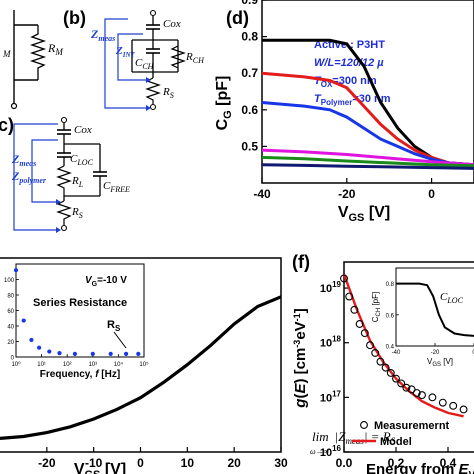 This screenshot has height=474, width=474. Describe the element at coordinates (347, 194) in the screenshot. I see `x-tick-label: -20` at that location.